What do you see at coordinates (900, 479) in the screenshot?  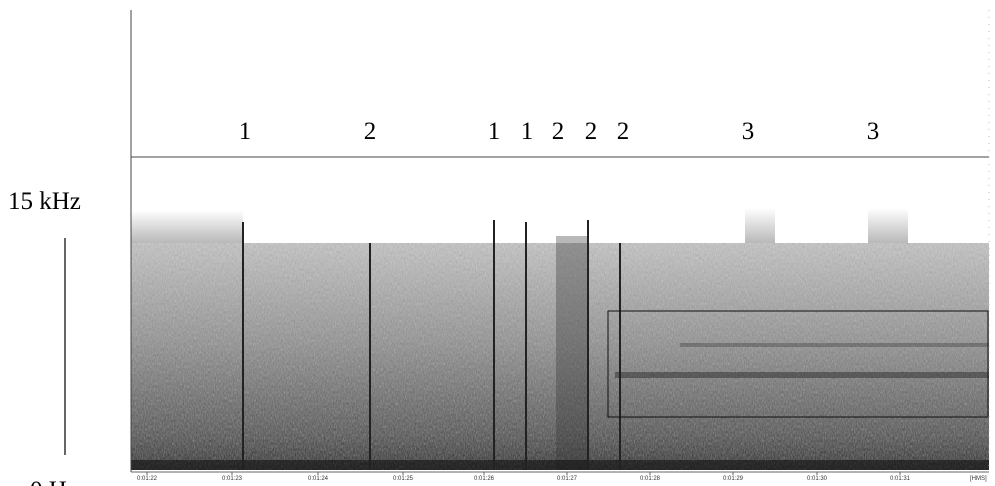 I see `time-tick-label: 0:01:31` at bounding box center [900, 479].